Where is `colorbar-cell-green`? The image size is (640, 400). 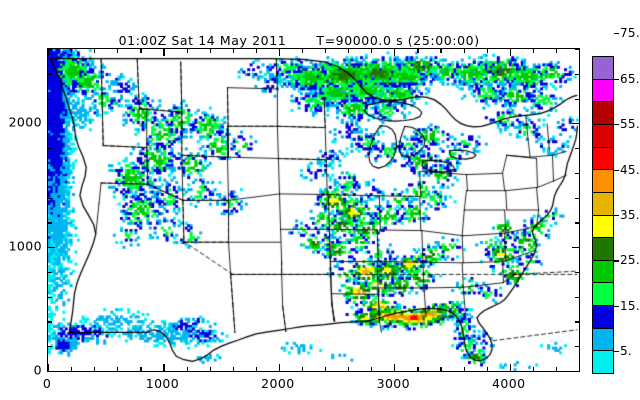 colorbar-cell-green is located at coordinates (603, 272).